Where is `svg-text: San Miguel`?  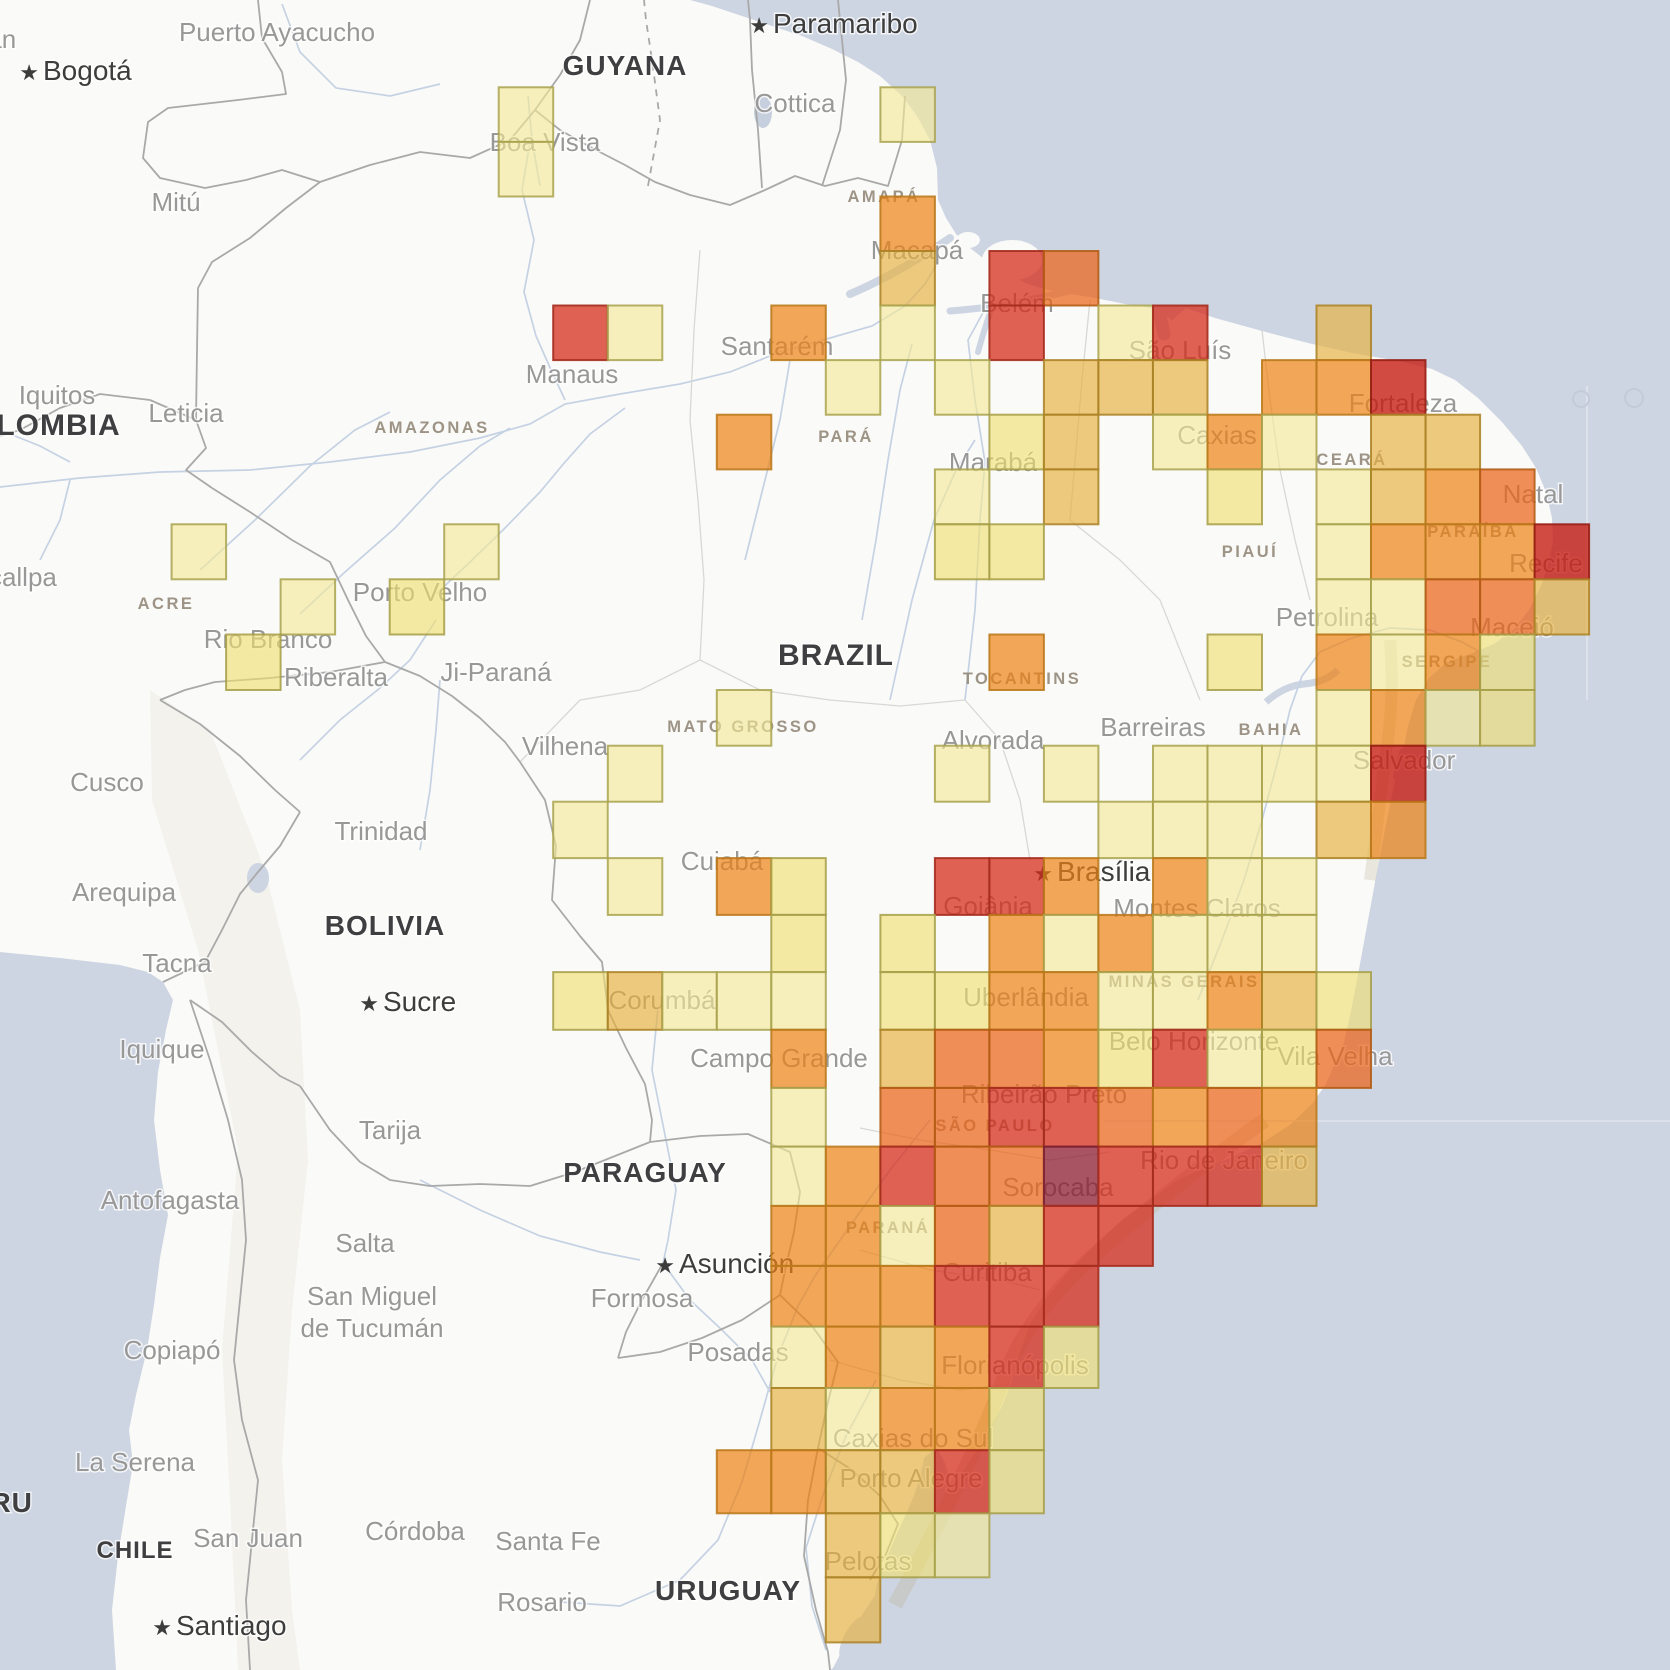
svg-text: San Miguel is located at coordinates (372, 1296).